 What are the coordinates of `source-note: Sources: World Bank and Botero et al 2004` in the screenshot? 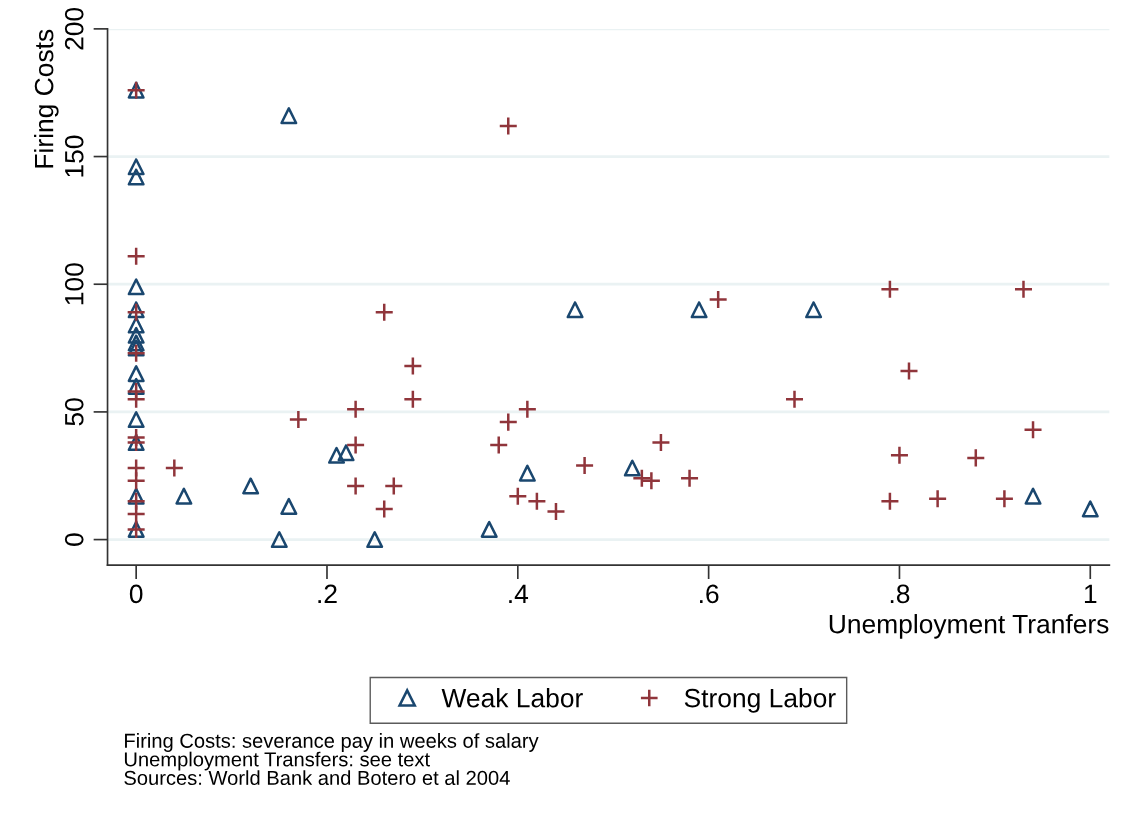 It's located at (317, 778).